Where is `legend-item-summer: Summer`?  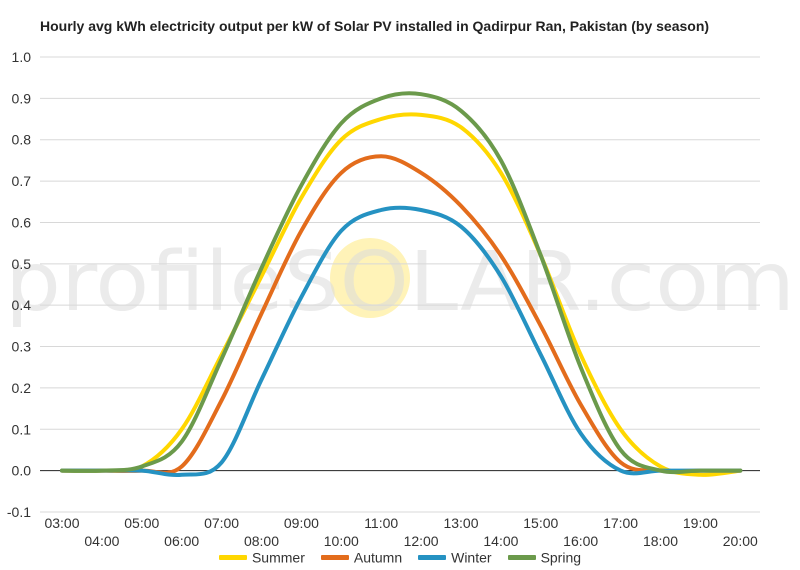 legend-item-summer: Summer is located at coordinates (261, 557).